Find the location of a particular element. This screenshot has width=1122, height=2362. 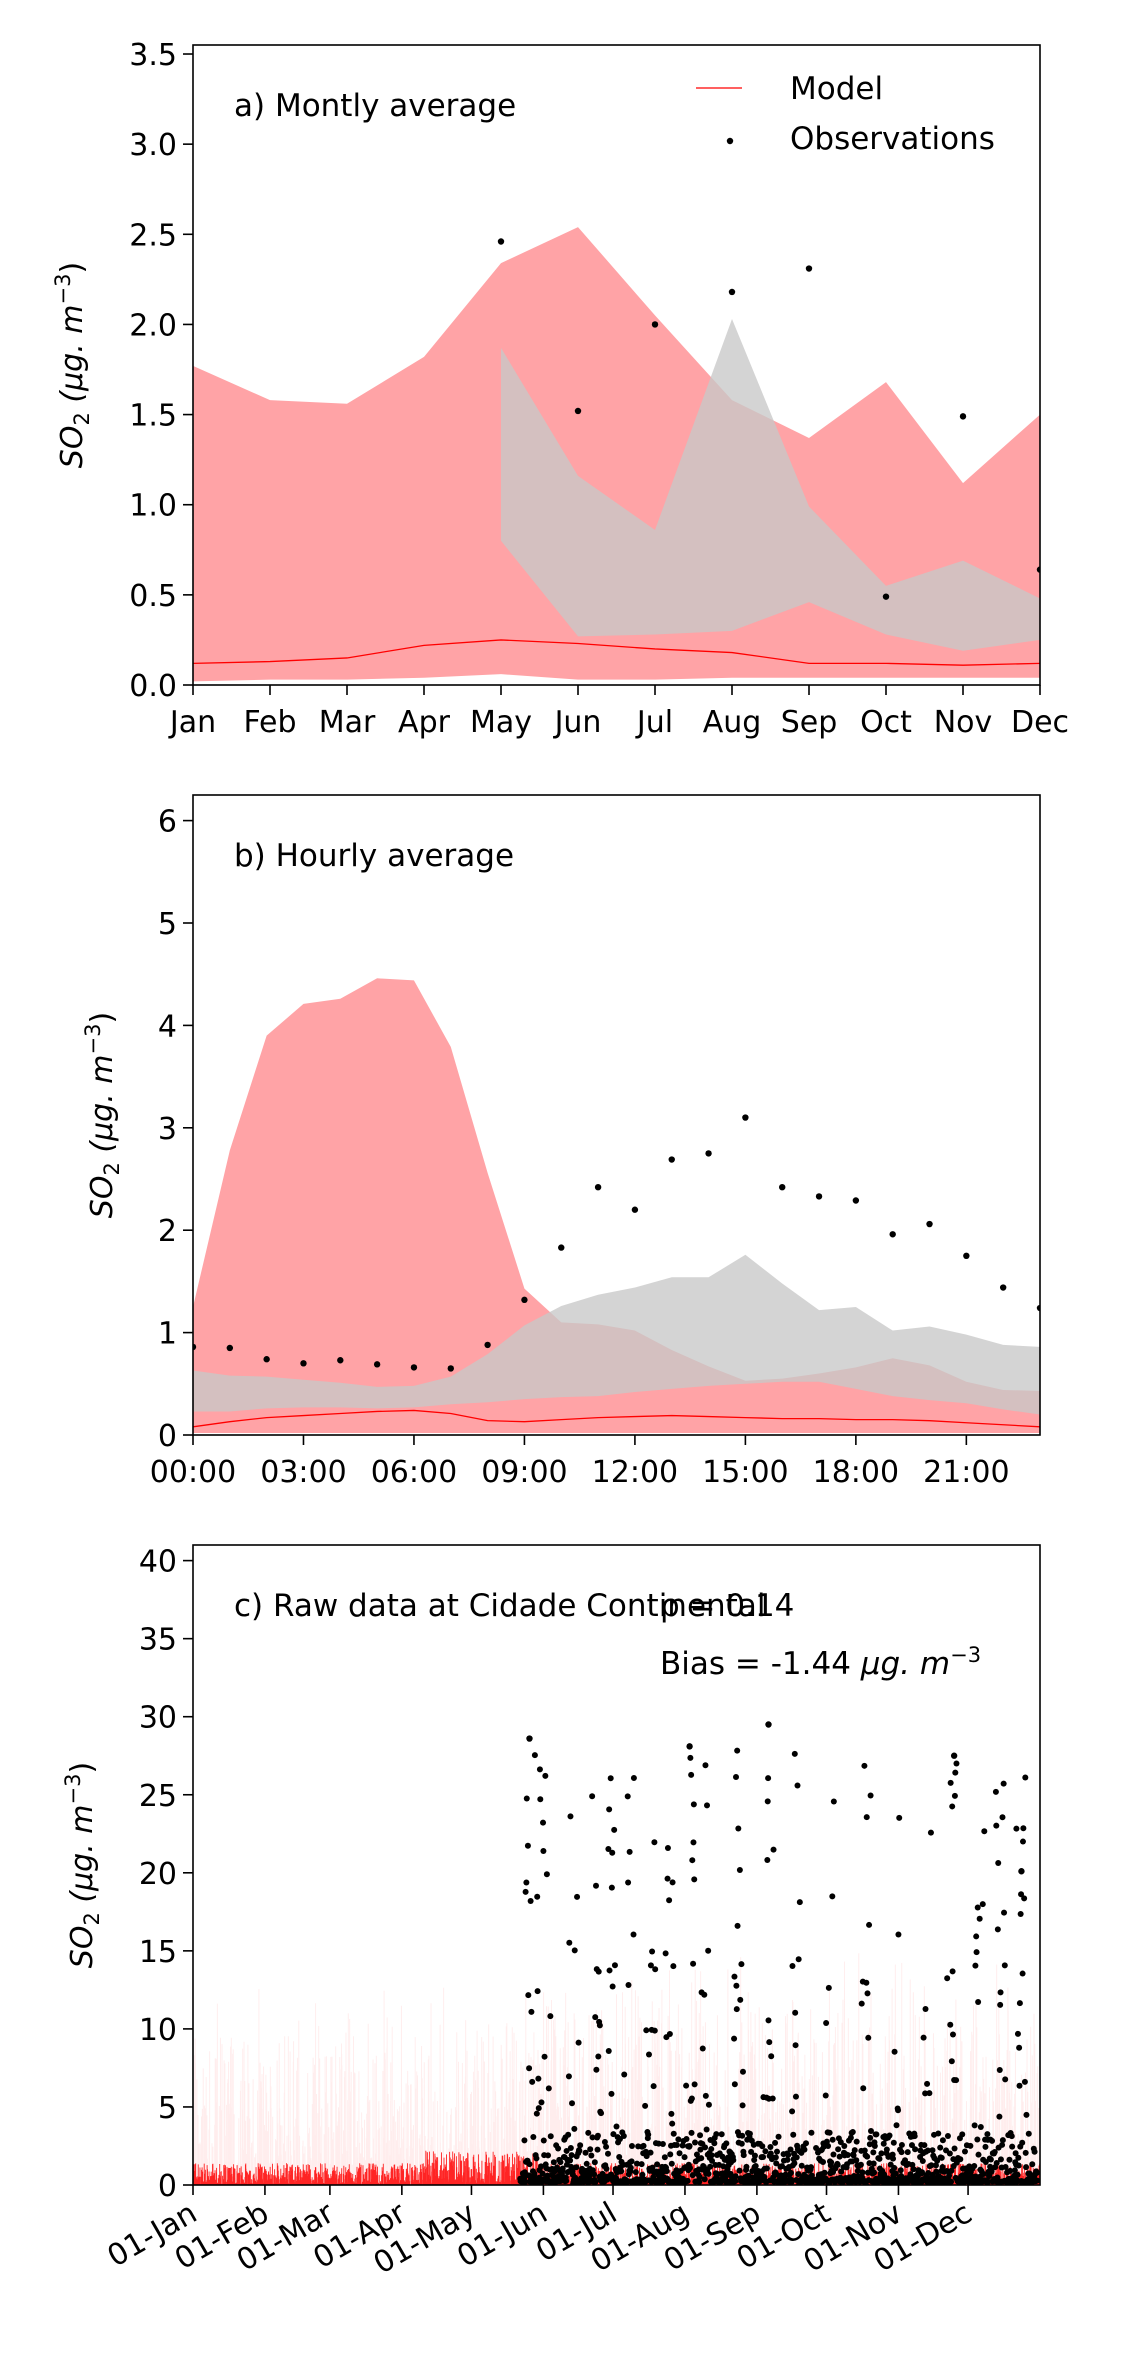

panel-c-observation-peak-point is located at coordinates (768, 1724).